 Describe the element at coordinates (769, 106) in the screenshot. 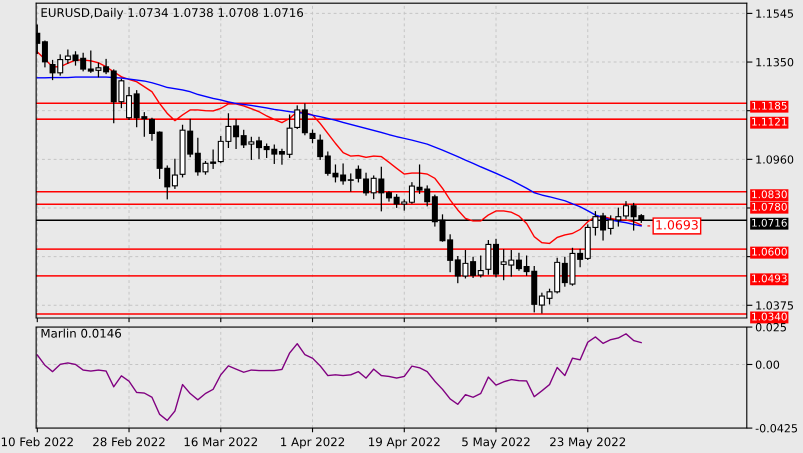

I see `ref-line-label: 1.1185` at that location.